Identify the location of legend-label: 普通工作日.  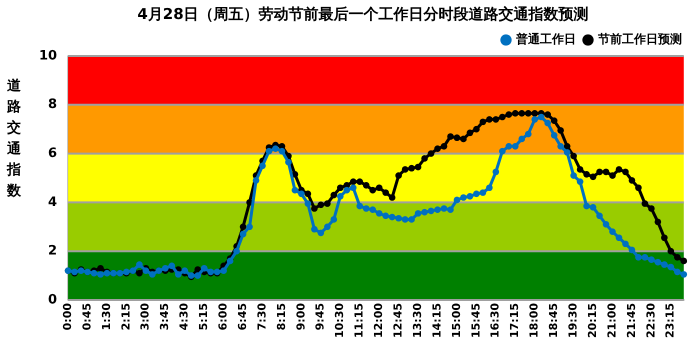
(545, 39).